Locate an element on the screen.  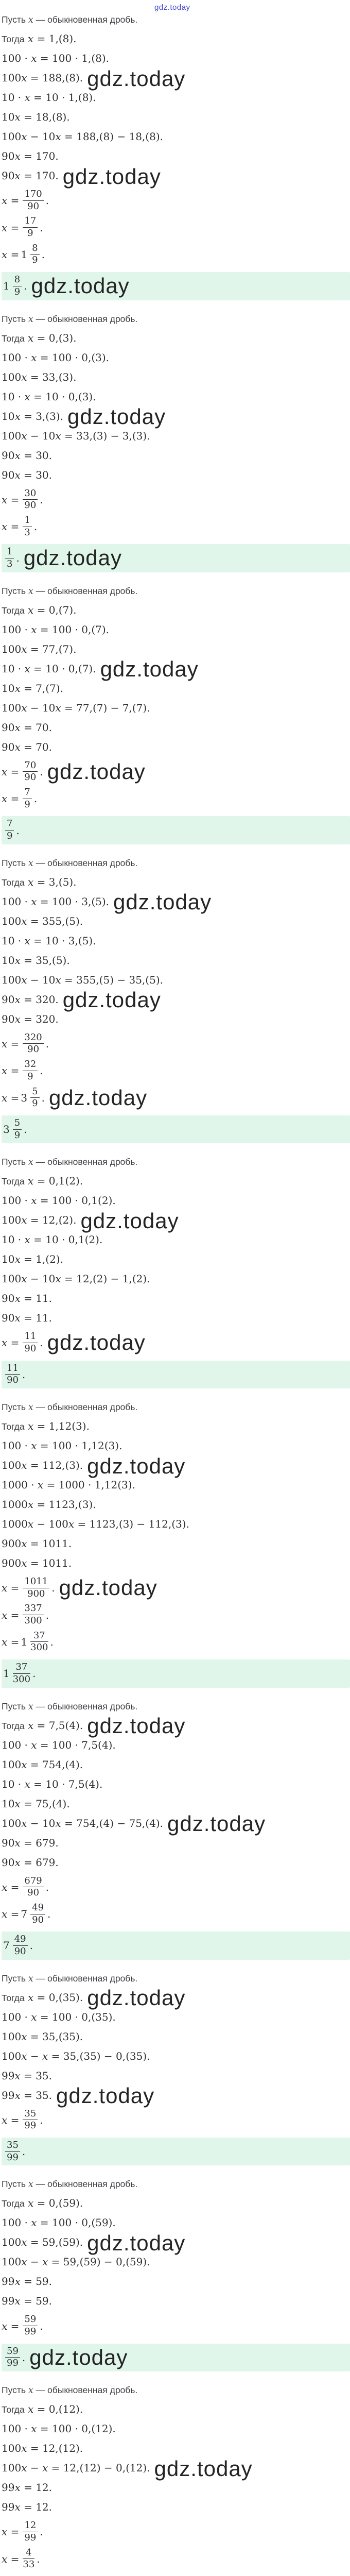
math-line: 100 · x = 100 · 0,(12). is located at coordinates (59, 2428).